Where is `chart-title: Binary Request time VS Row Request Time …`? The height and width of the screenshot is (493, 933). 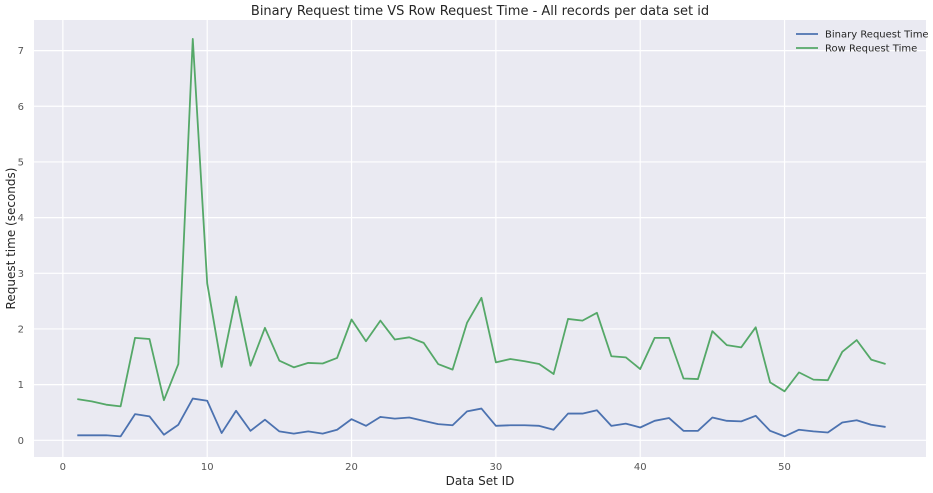
chart-title: Binary Request time VS Row Request Time … is located at coordinates (480, 11).